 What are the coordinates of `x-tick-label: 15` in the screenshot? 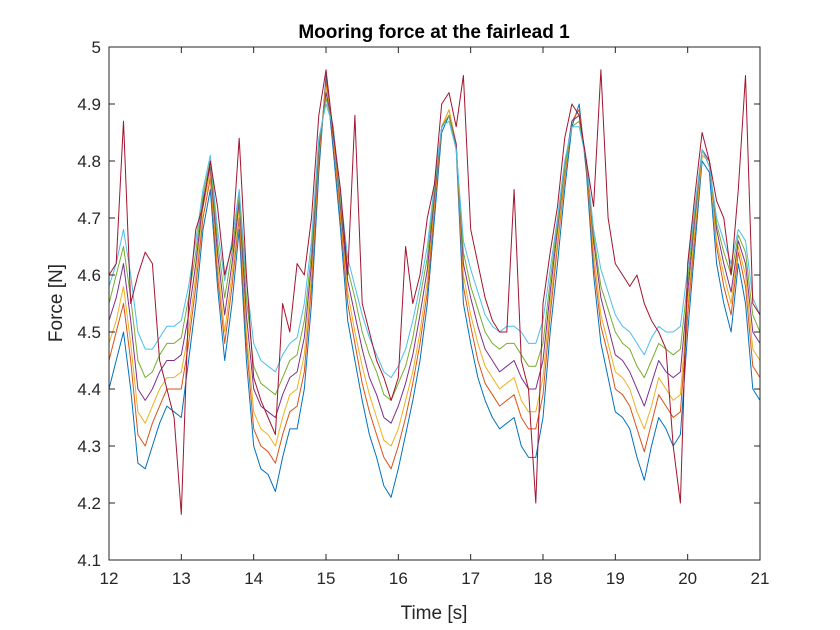 It's located at (326, 578).